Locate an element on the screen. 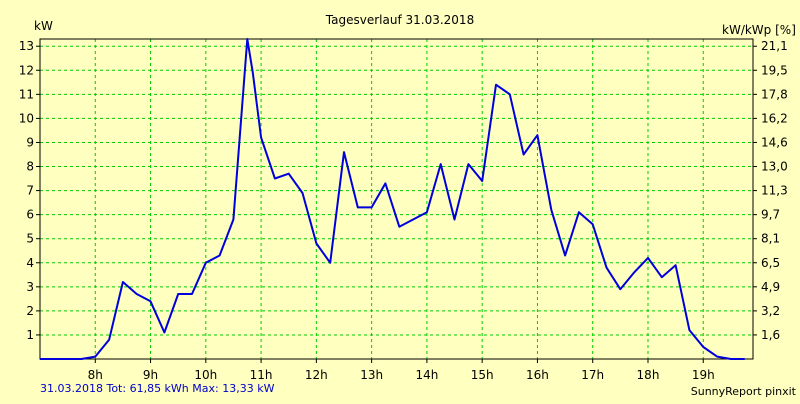 This screenshot has height=404, width=800. y-tick-label-right: 21,1 is located at coordinates (774, 46).